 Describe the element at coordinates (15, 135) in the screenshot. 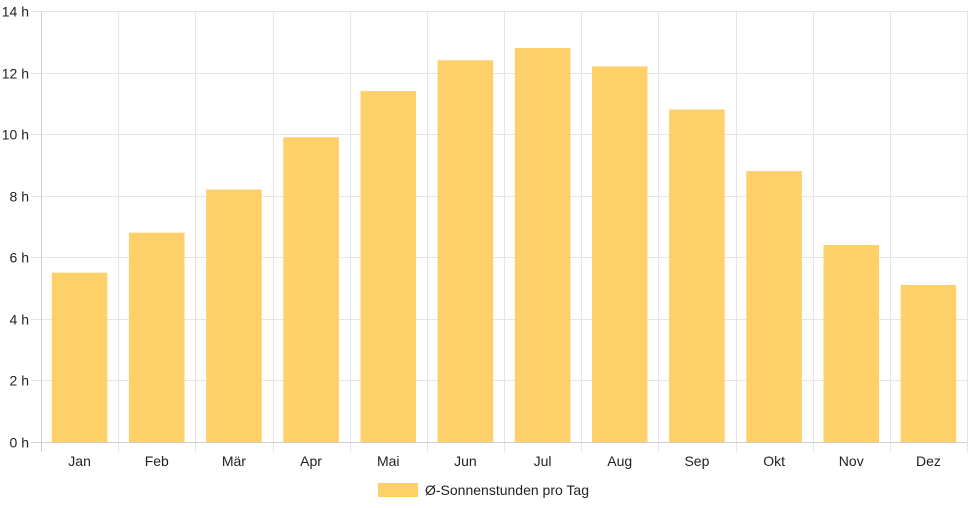

I see `y-tick-label: 10 h` at that location.